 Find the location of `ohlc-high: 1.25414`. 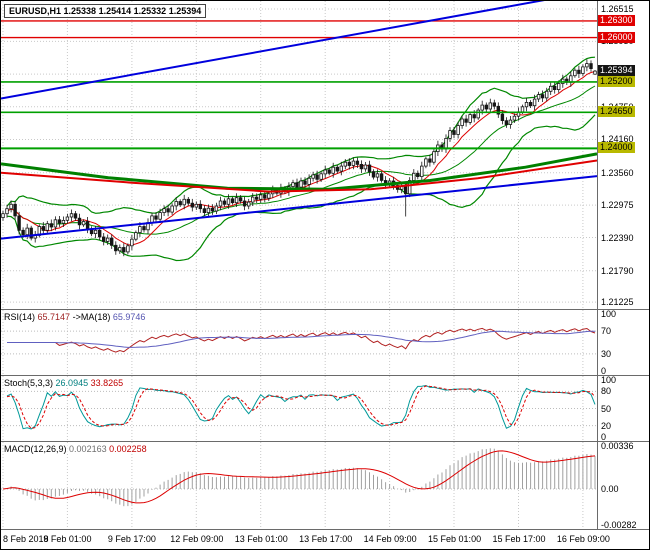

ohlc-high: 1.25414 is located at coordinates (115, 11).